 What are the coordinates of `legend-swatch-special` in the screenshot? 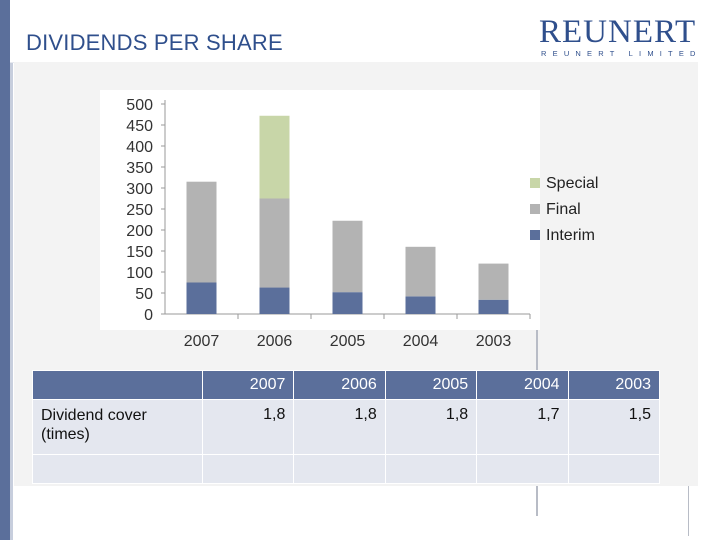 It's located at (535, 183).